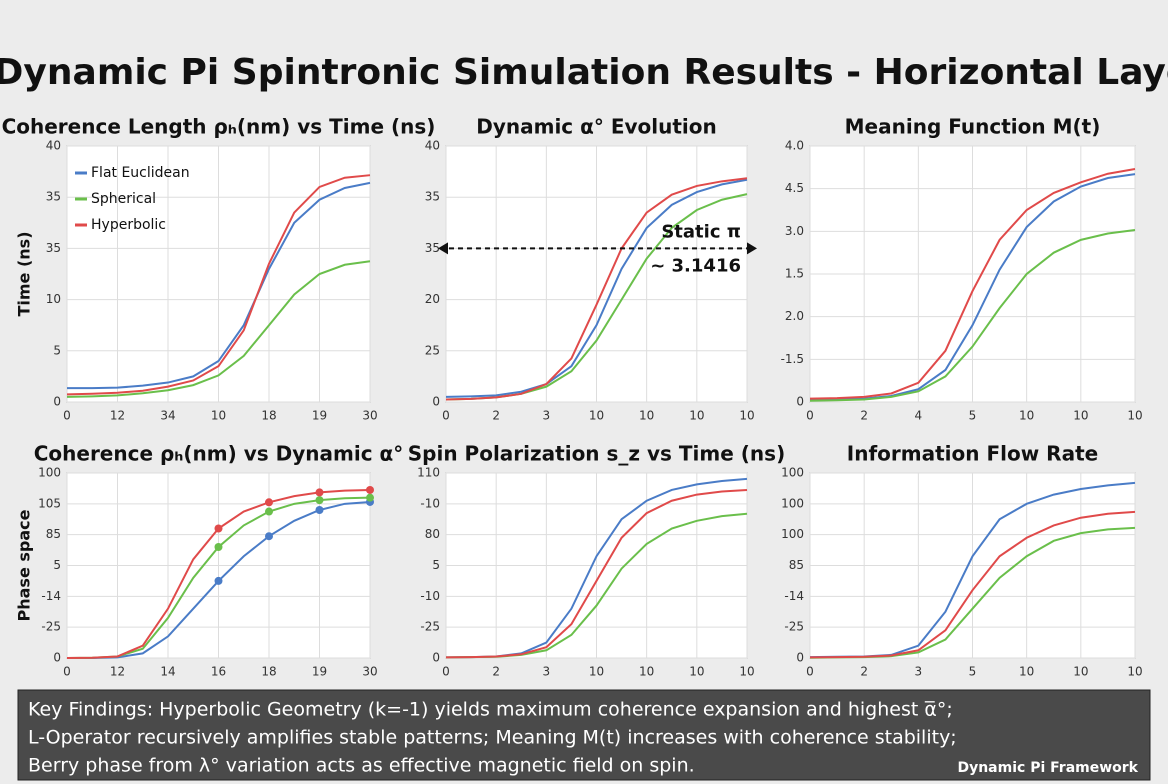  Describe the element at coordinates (24, 565) in the screenshot. I see `y-axis-label: Phase space` at that location.